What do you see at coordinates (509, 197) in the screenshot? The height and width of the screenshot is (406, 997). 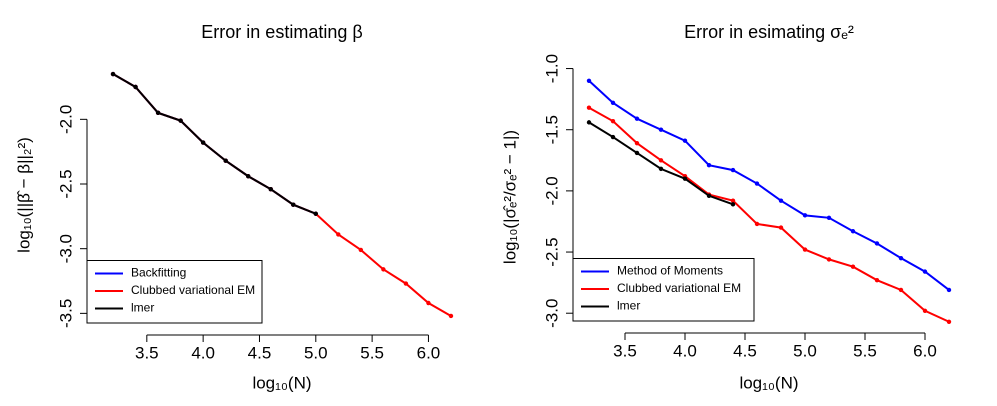 I see `y-axis-label: log₁₀(|σ̂ₑ²/σₑ² − 1|)` at bounding box center [509, 197].